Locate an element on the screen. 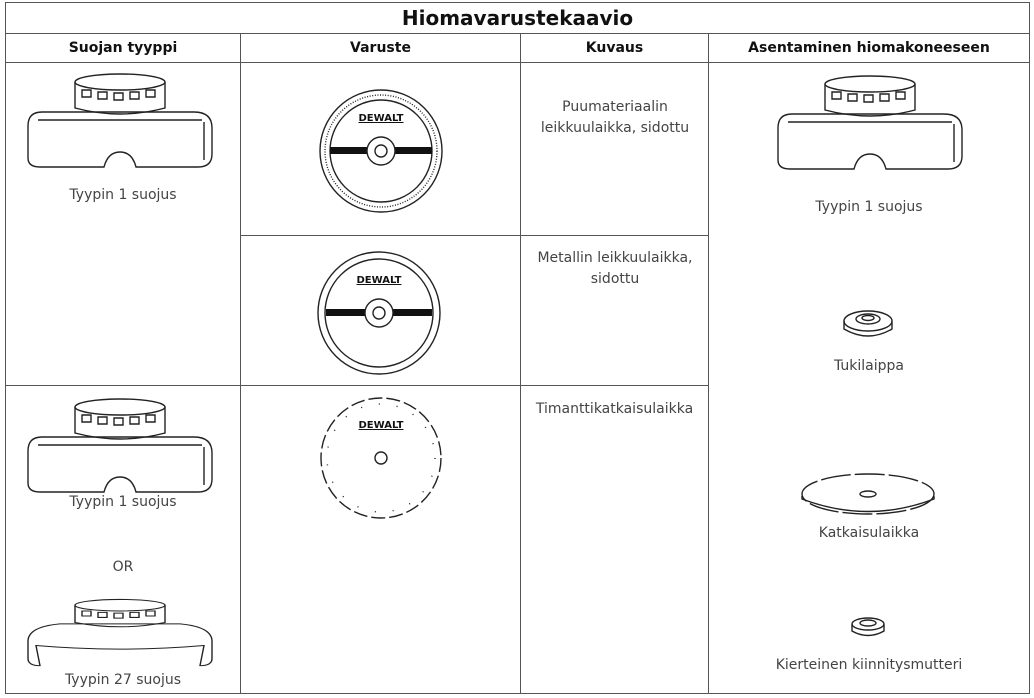 Image resolution: width=1034 pixels, height=698 pixels. diamond-blade-image is located at coordinates (868, 494).